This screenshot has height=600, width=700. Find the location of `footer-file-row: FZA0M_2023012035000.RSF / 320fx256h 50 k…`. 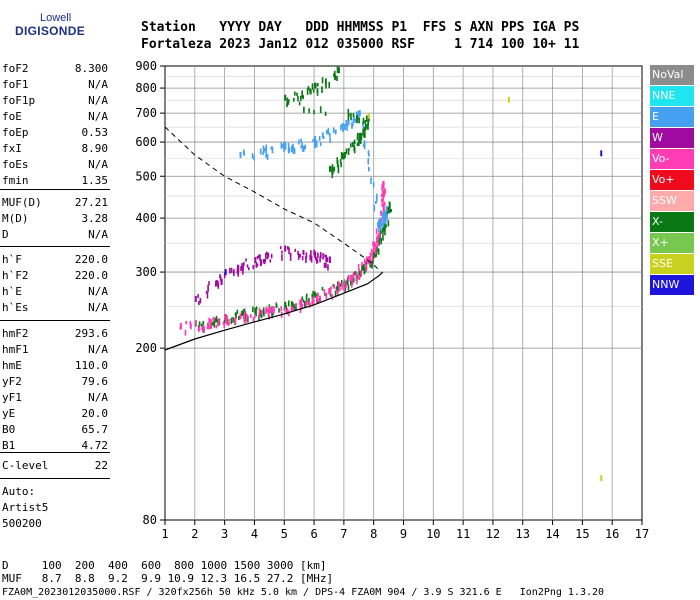

footer-file-row: FZA0M_2023012035000.RSF / 320fx256h 50 k… is located at coordinates (303, 592).